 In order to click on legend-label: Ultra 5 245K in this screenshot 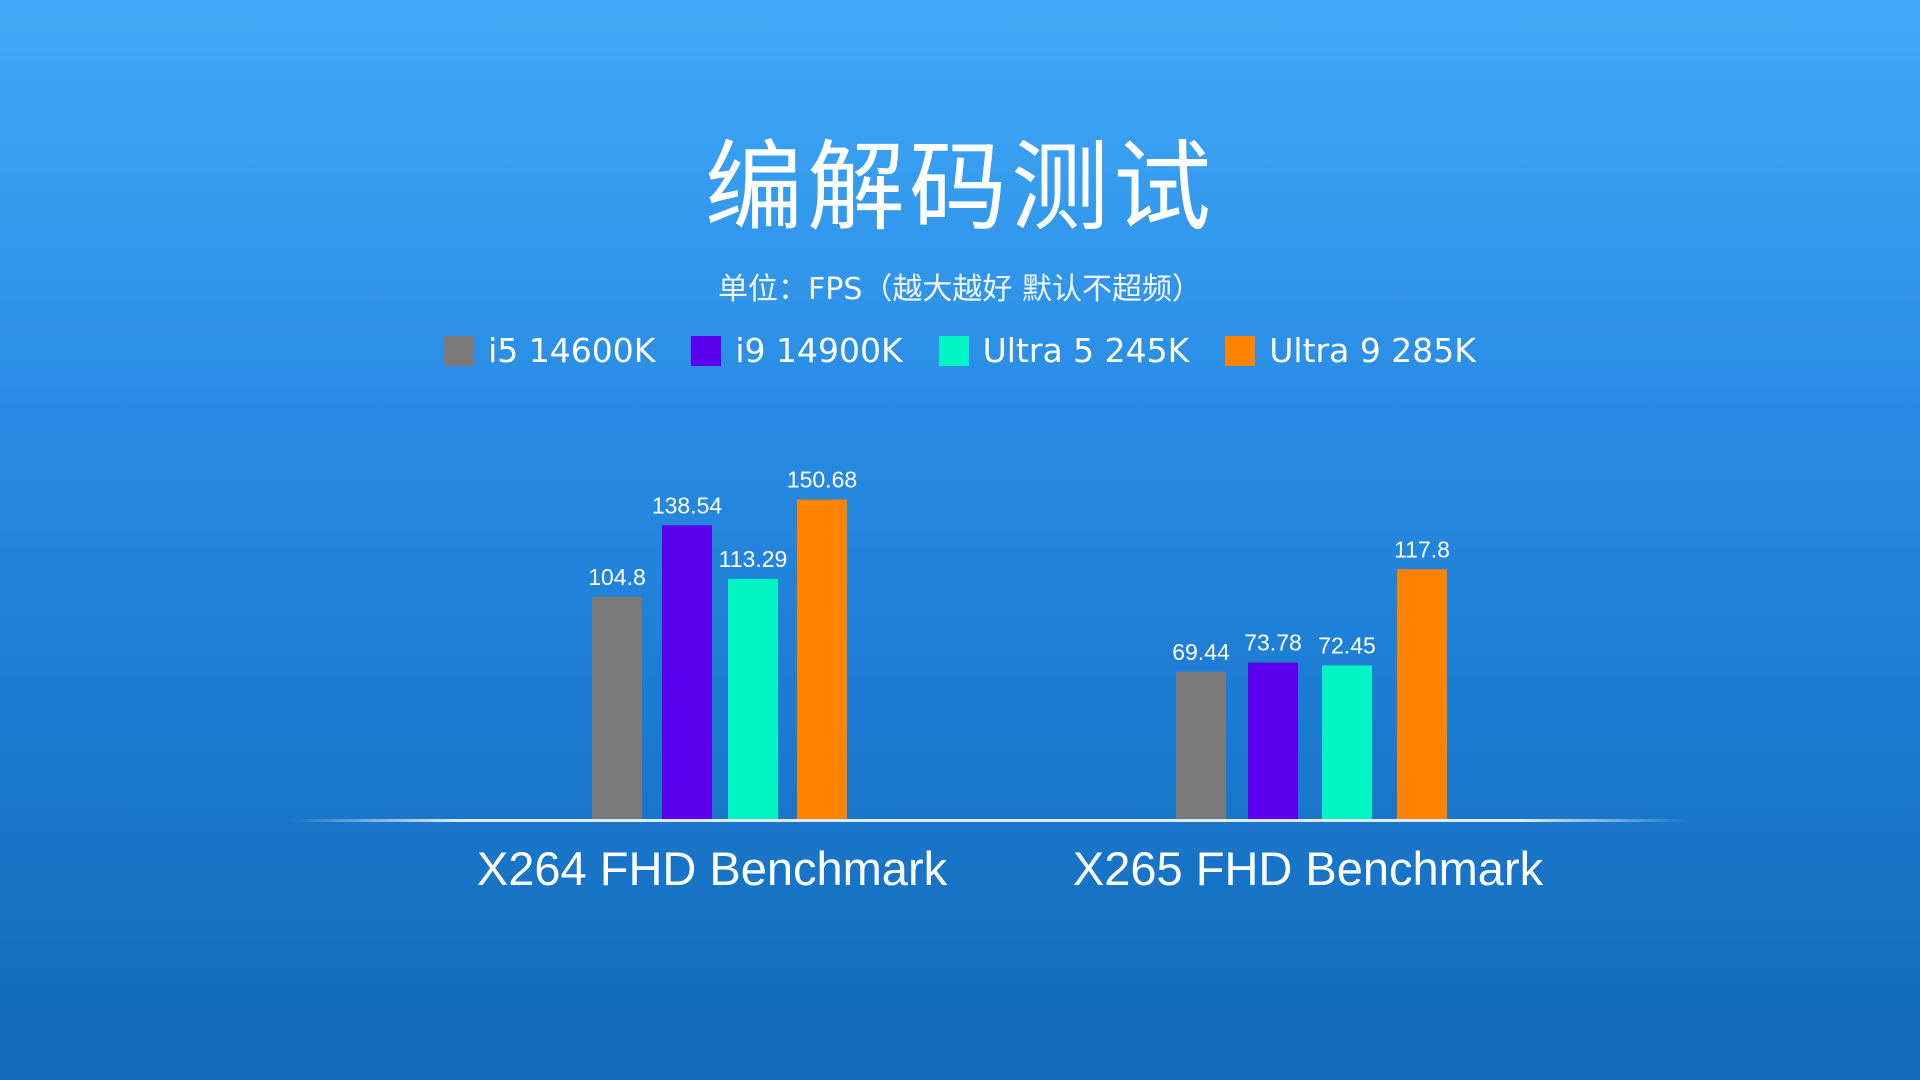, I will do `click(1086, 350)`.